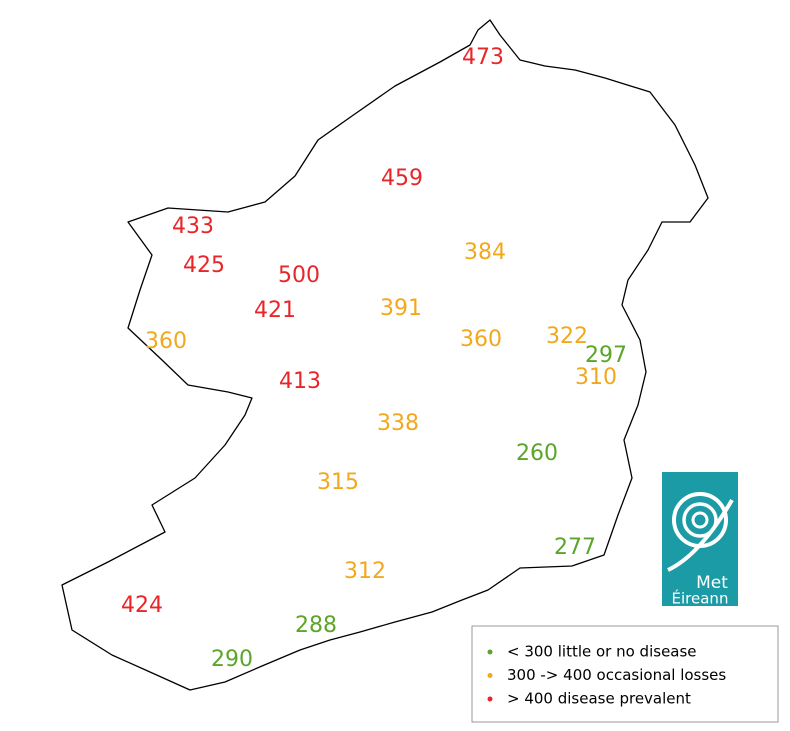 This screenshot has width=790, height=731. What do you see at coordinates (602, 652) in the screenshot?
I see `legend-label: < 300 little or no disease` at bounding box center [602, 652].